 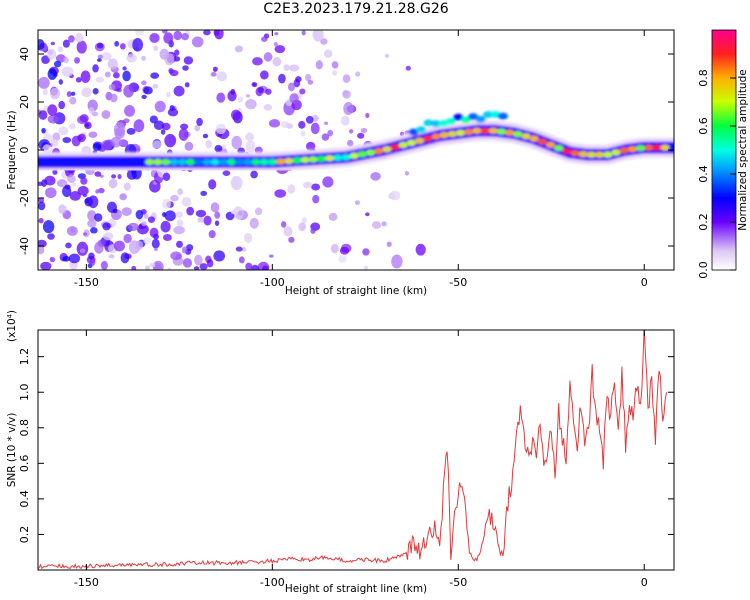 I want to click on colorbar, so click(x=724, y=150).